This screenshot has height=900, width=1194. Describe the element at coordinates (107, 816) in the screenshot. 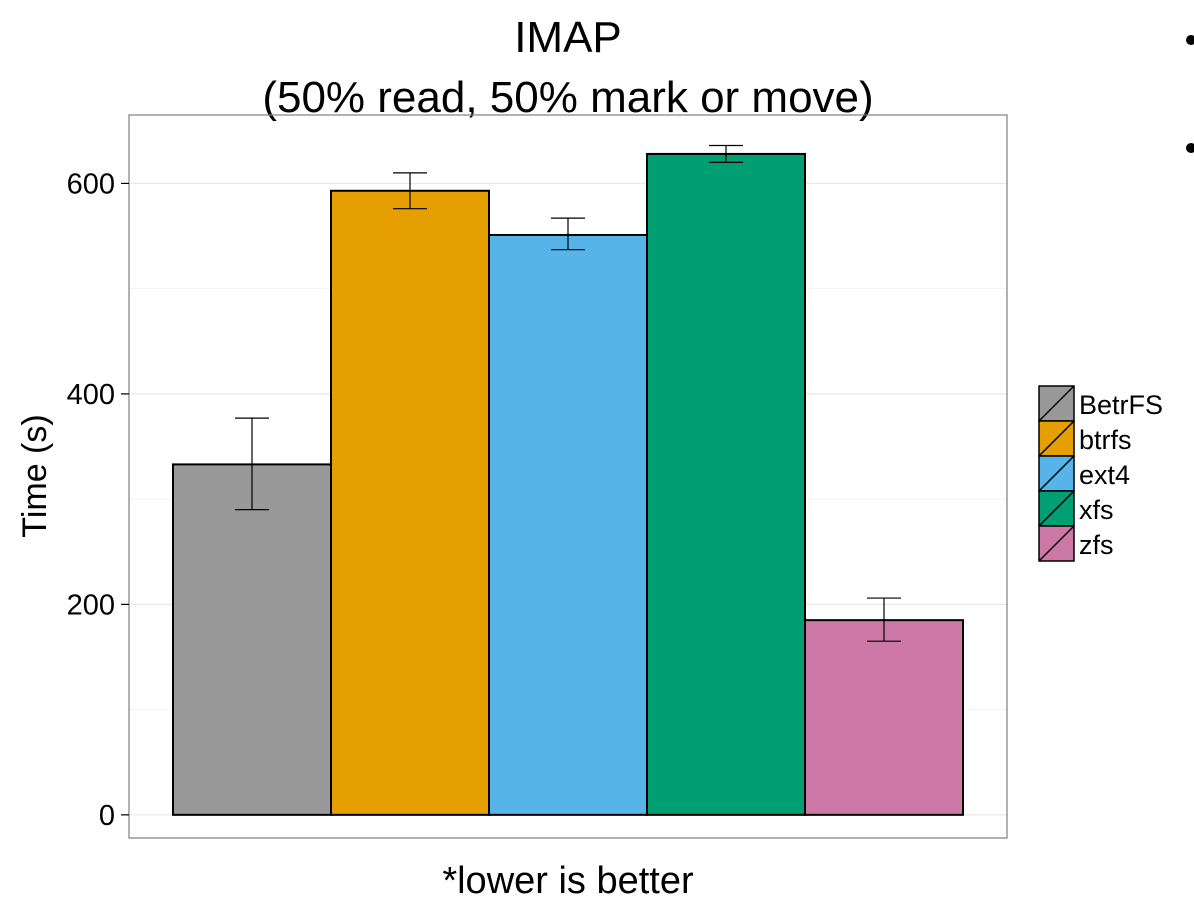

I see `y-tick-label: 0` at that location.